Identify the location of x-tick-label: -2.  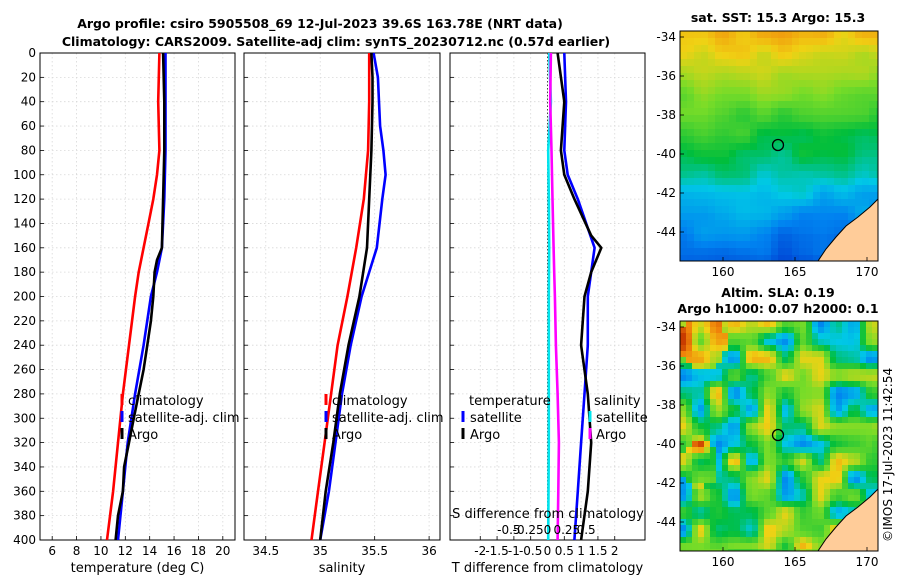
(480, 551).